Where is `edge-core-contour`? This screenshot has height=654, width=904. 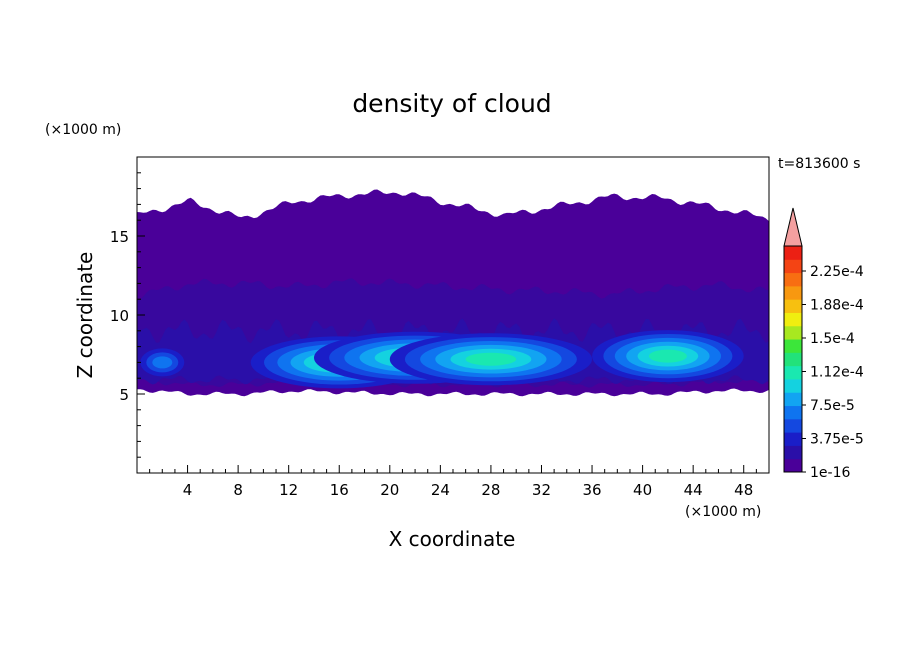
edge-core-contour is located at coordinates (162, 362).